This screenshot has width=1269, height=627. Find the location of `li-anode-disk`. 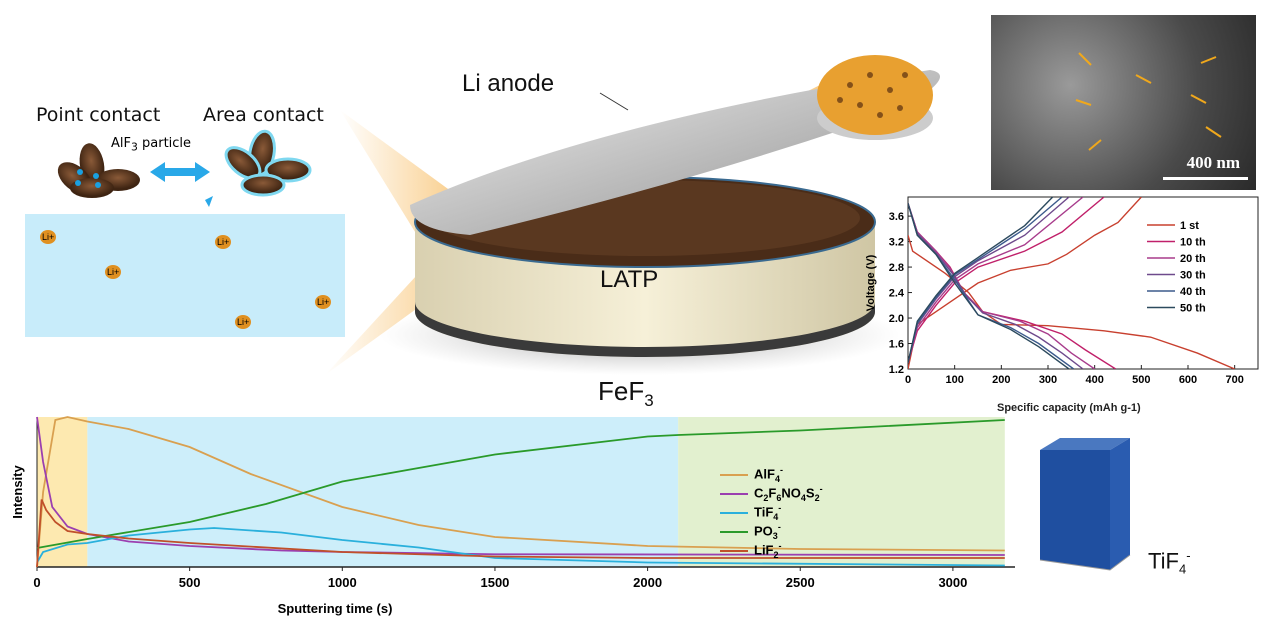

li-anode-disk is located at coordinates (675, 152).